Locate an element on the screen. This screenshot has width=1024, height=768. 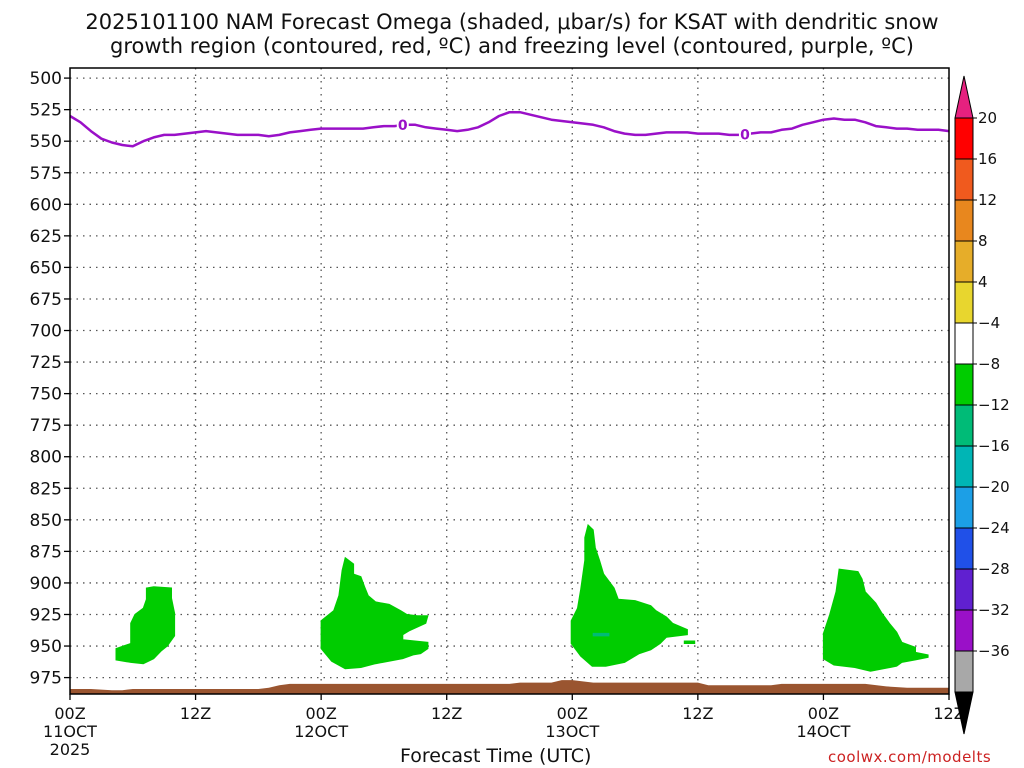
freezing-level-layer: 00 is located at coordinates (509, 129).